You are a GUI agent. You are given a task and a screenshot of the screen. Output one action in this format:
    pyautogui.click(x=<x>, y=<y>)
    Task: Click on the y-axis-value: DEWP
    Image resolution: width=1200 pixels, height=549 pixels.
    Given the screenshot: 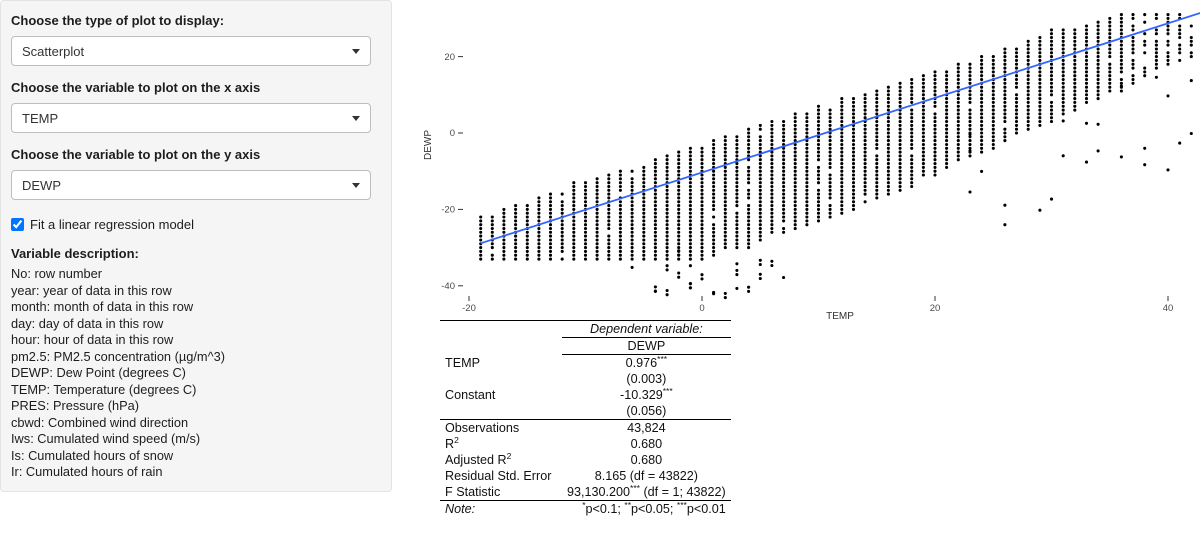 What is the action you would take?
    pyautogui.click(x=41, y=185)
    